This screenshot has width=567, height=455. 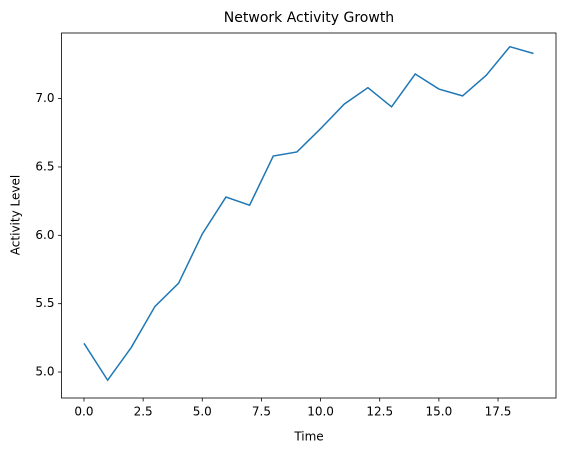 What do you see at coordinates (44, 166) in the screenshot?
I see `y-tick-label: 6.5` at bounding box center [44, 166].